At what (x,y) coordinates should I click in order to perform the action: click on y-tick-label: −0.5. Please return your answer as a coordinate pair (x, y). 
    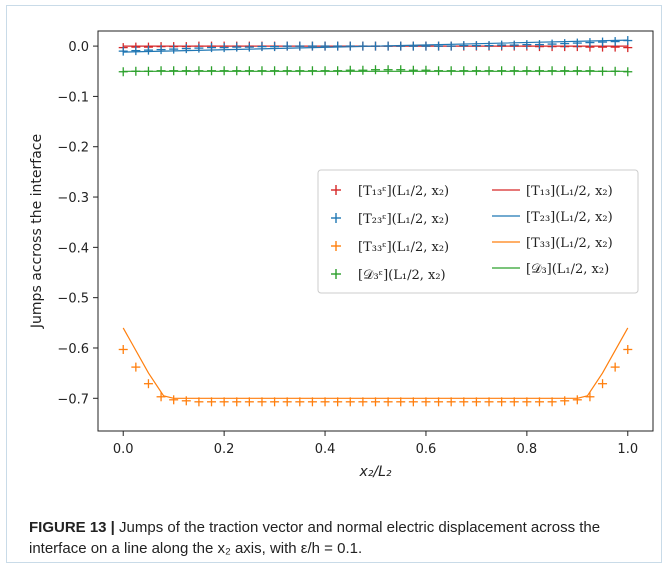
    Looking at the image, I should click on (73, 299).